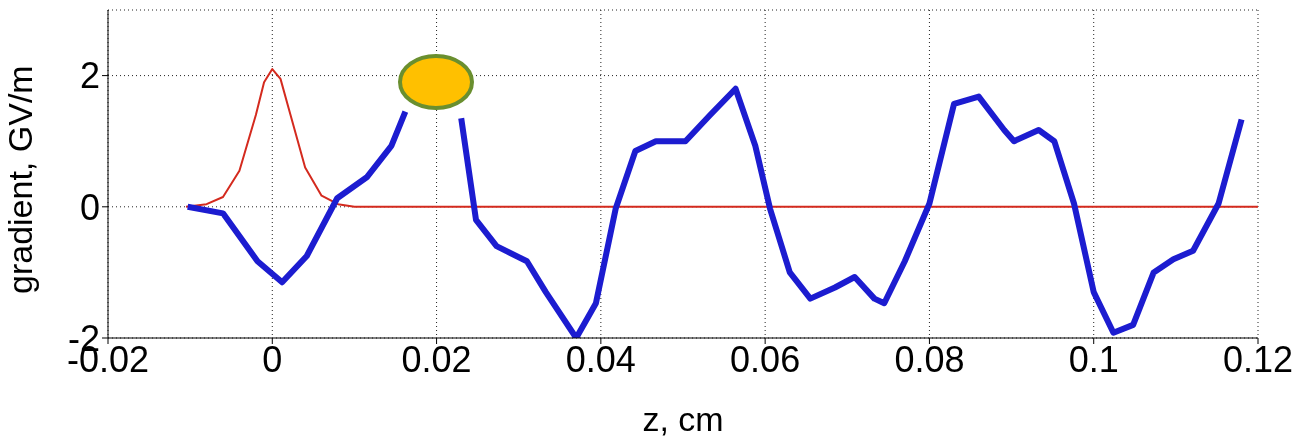  What do you see at coordinates (89, 76) in the screenshot?
I see `y-tick-label: 2` at bounding box center [89, 76].